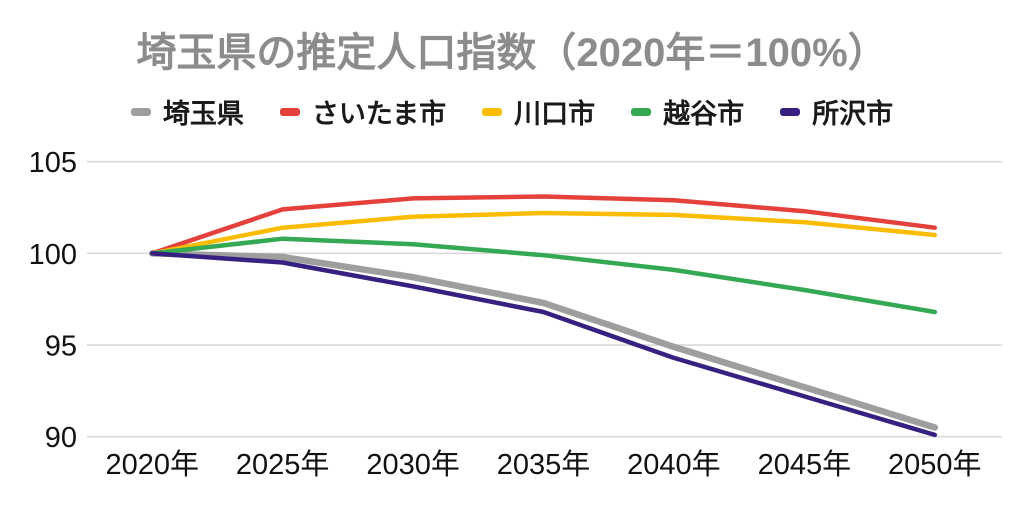 The width and height of the screenshot is (1024, 530). Describe the element at coordinates (152, 464) in the screenshot. I see `x-axis-tick-label: 2020年` at that location.